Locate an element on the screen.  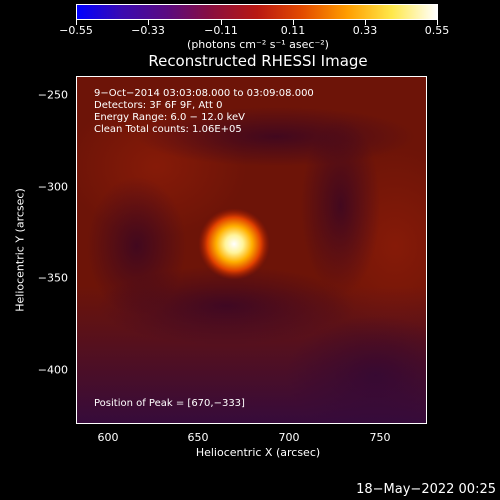
colorbar is located at coordinates (257, 12).